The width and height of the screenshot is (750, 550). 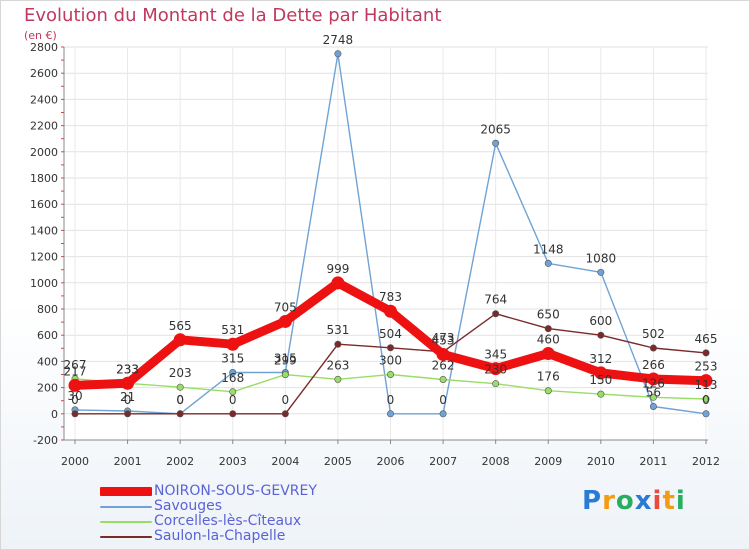 What do you see at coordinates (44, 178) in the screenshot?
I see `y-tick-label: 1800` at bounding box center [44, 178].